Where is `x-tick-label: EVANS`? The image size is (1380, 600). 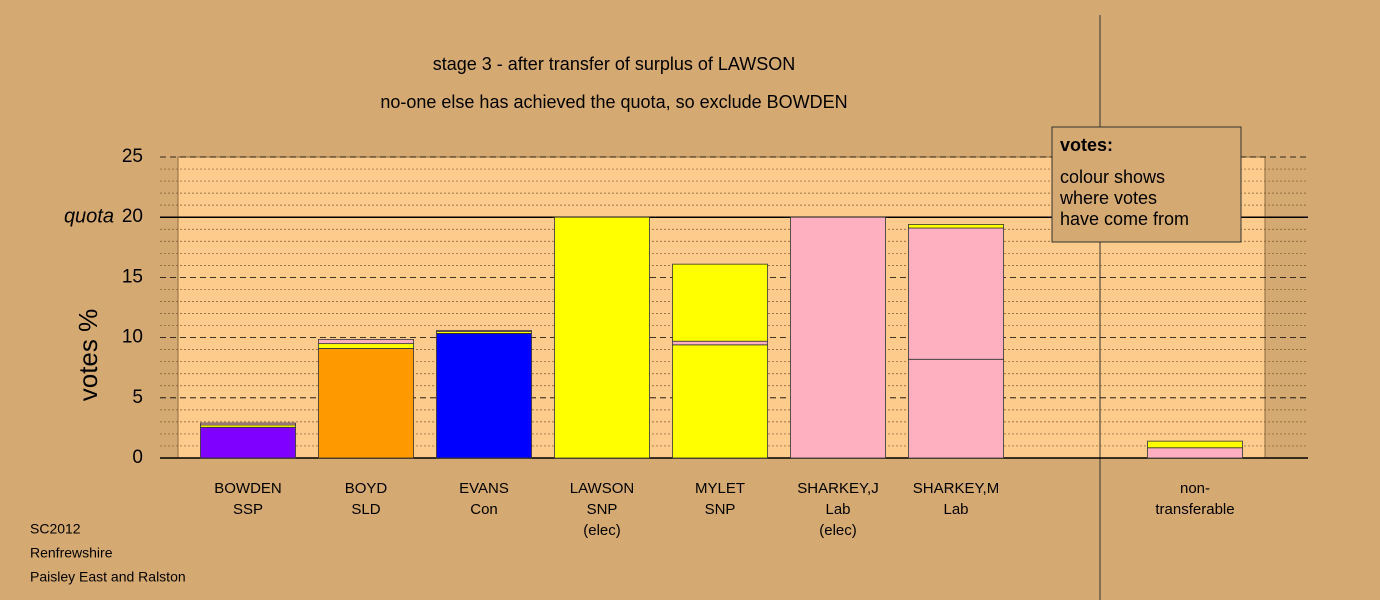 x-tick-label: EVANS is located at coordinates (484, 488).